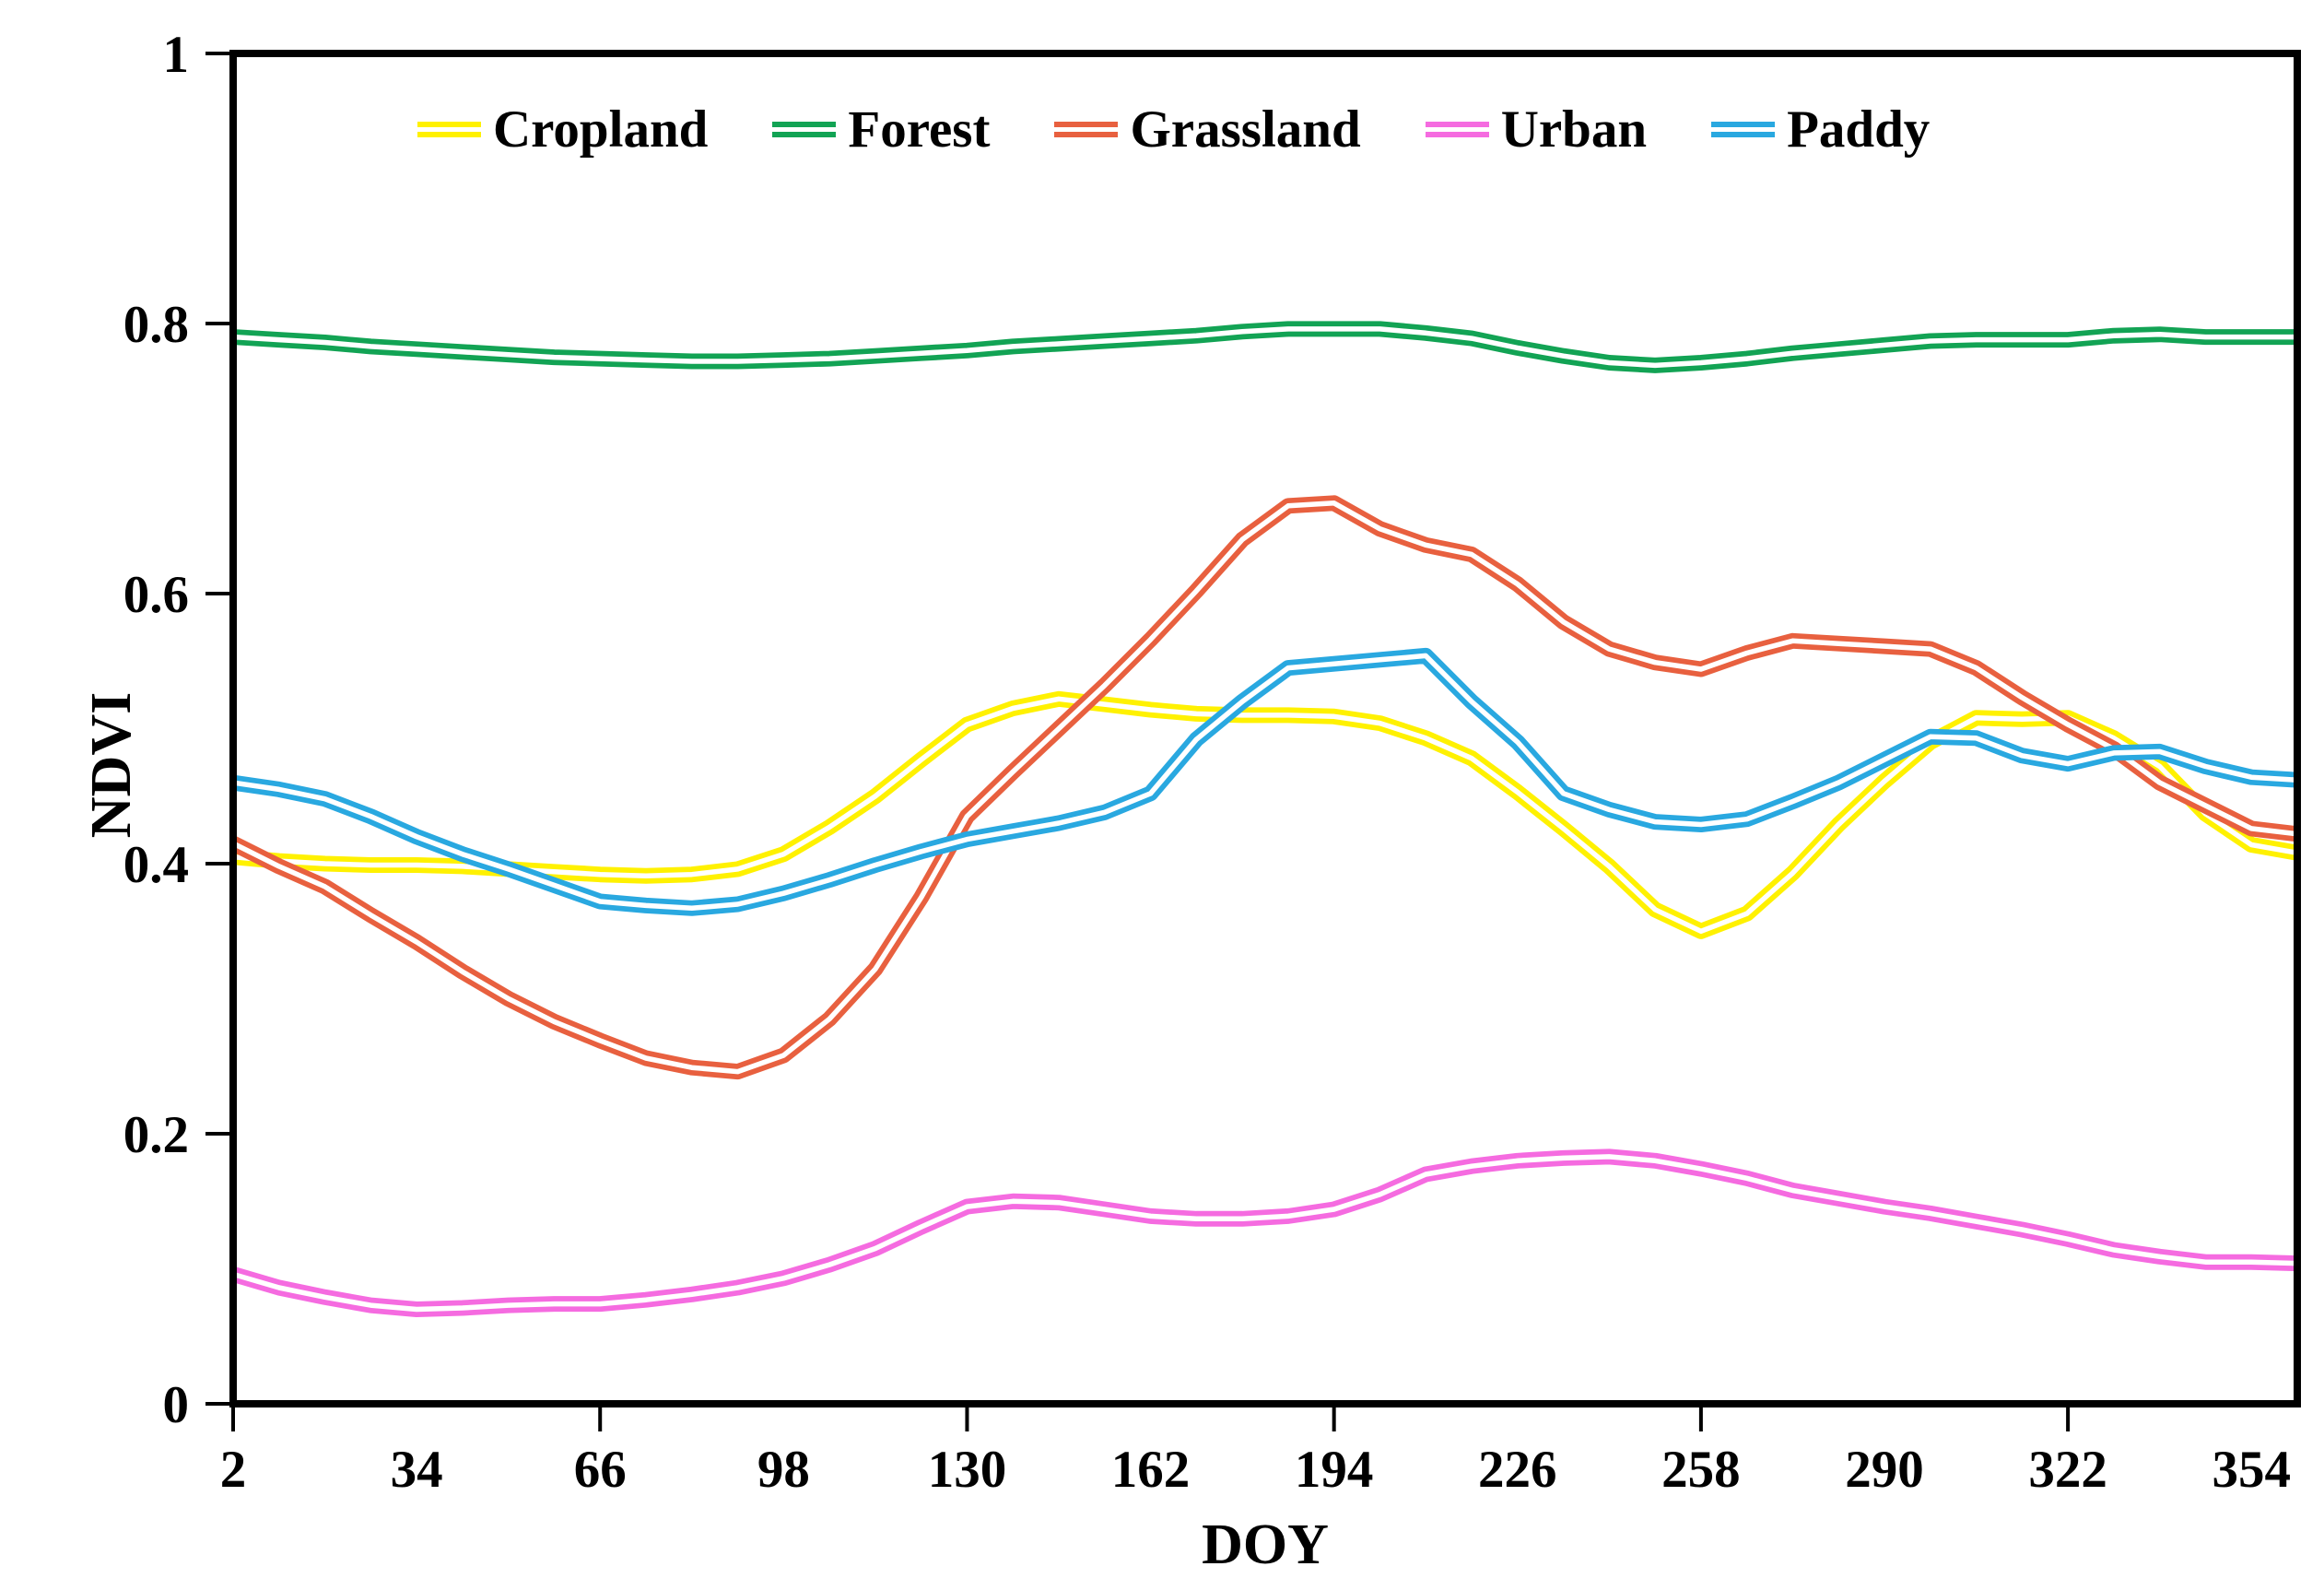  I want to click on x-tick-label: 354, so click(2251, 1470).